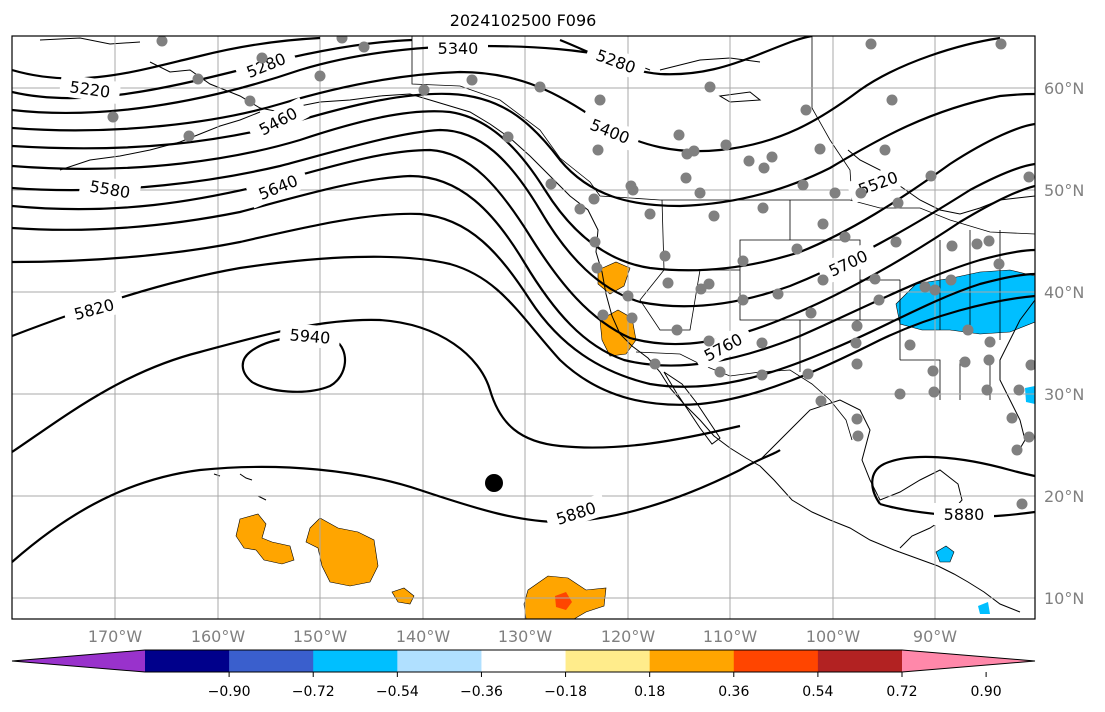 The height and width of the screenshot is (712, 1105). What do you see at coordinates (310, 336) in the screenshot?
I see `contour-label-5940: 5940` at bounding box center [310, 336].